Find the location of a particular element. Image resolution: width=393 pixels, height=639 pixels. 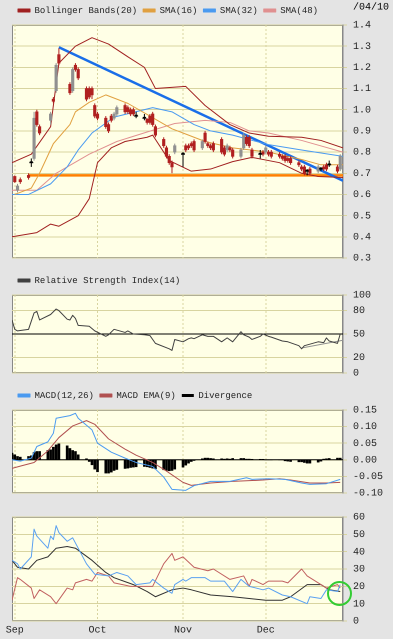

y-tick-label: 0.8 is located at coordinates (362, 153).